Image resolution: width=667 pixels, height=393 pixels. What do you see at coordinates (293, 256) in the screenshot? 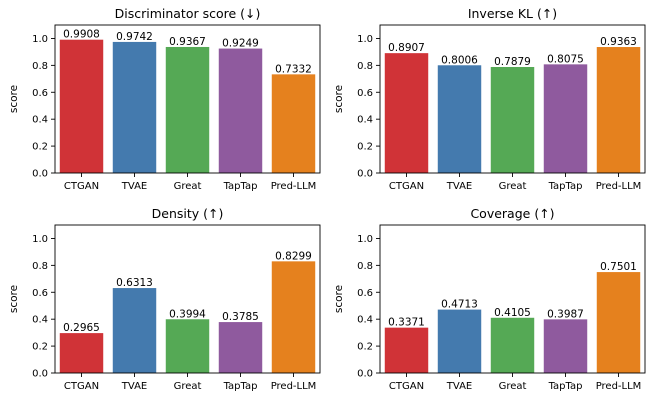
I see `data-label: 0.8299` at bounding box center [293, 256].